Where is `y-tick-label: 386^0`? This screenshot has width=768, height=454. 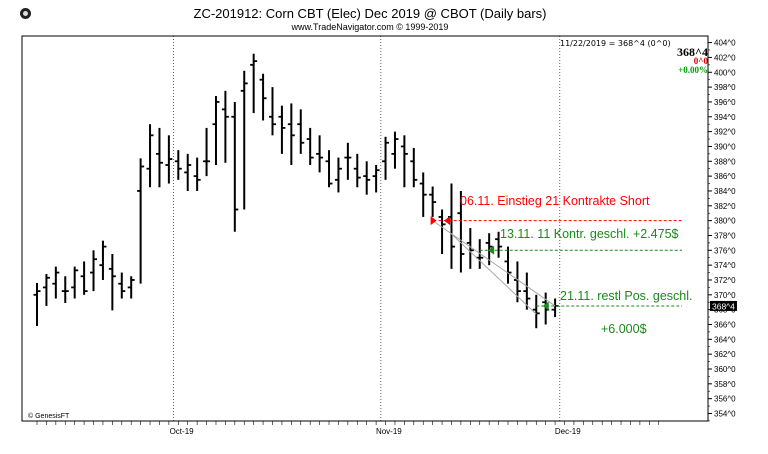 y-tick-label: 386^0 is located at coordinates (725, 176).